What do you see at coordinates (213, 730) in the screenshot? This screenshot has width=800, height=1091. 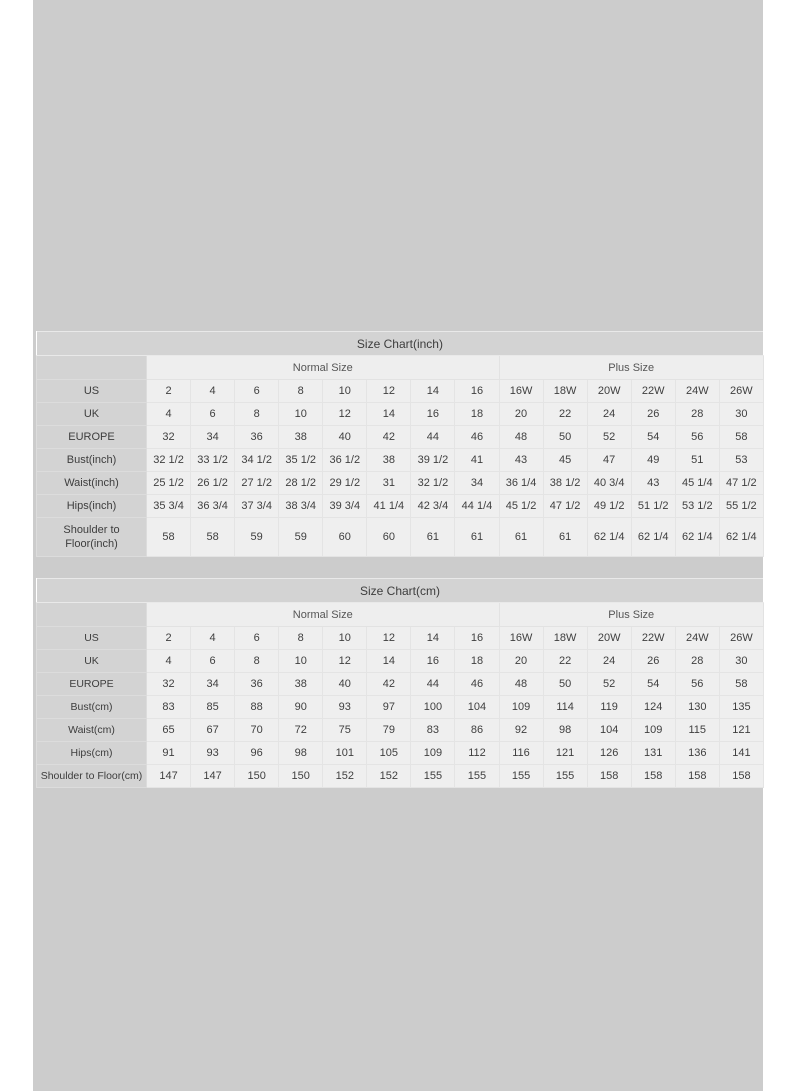 I see `table-cell: 67` at bounding box center [213, 730].